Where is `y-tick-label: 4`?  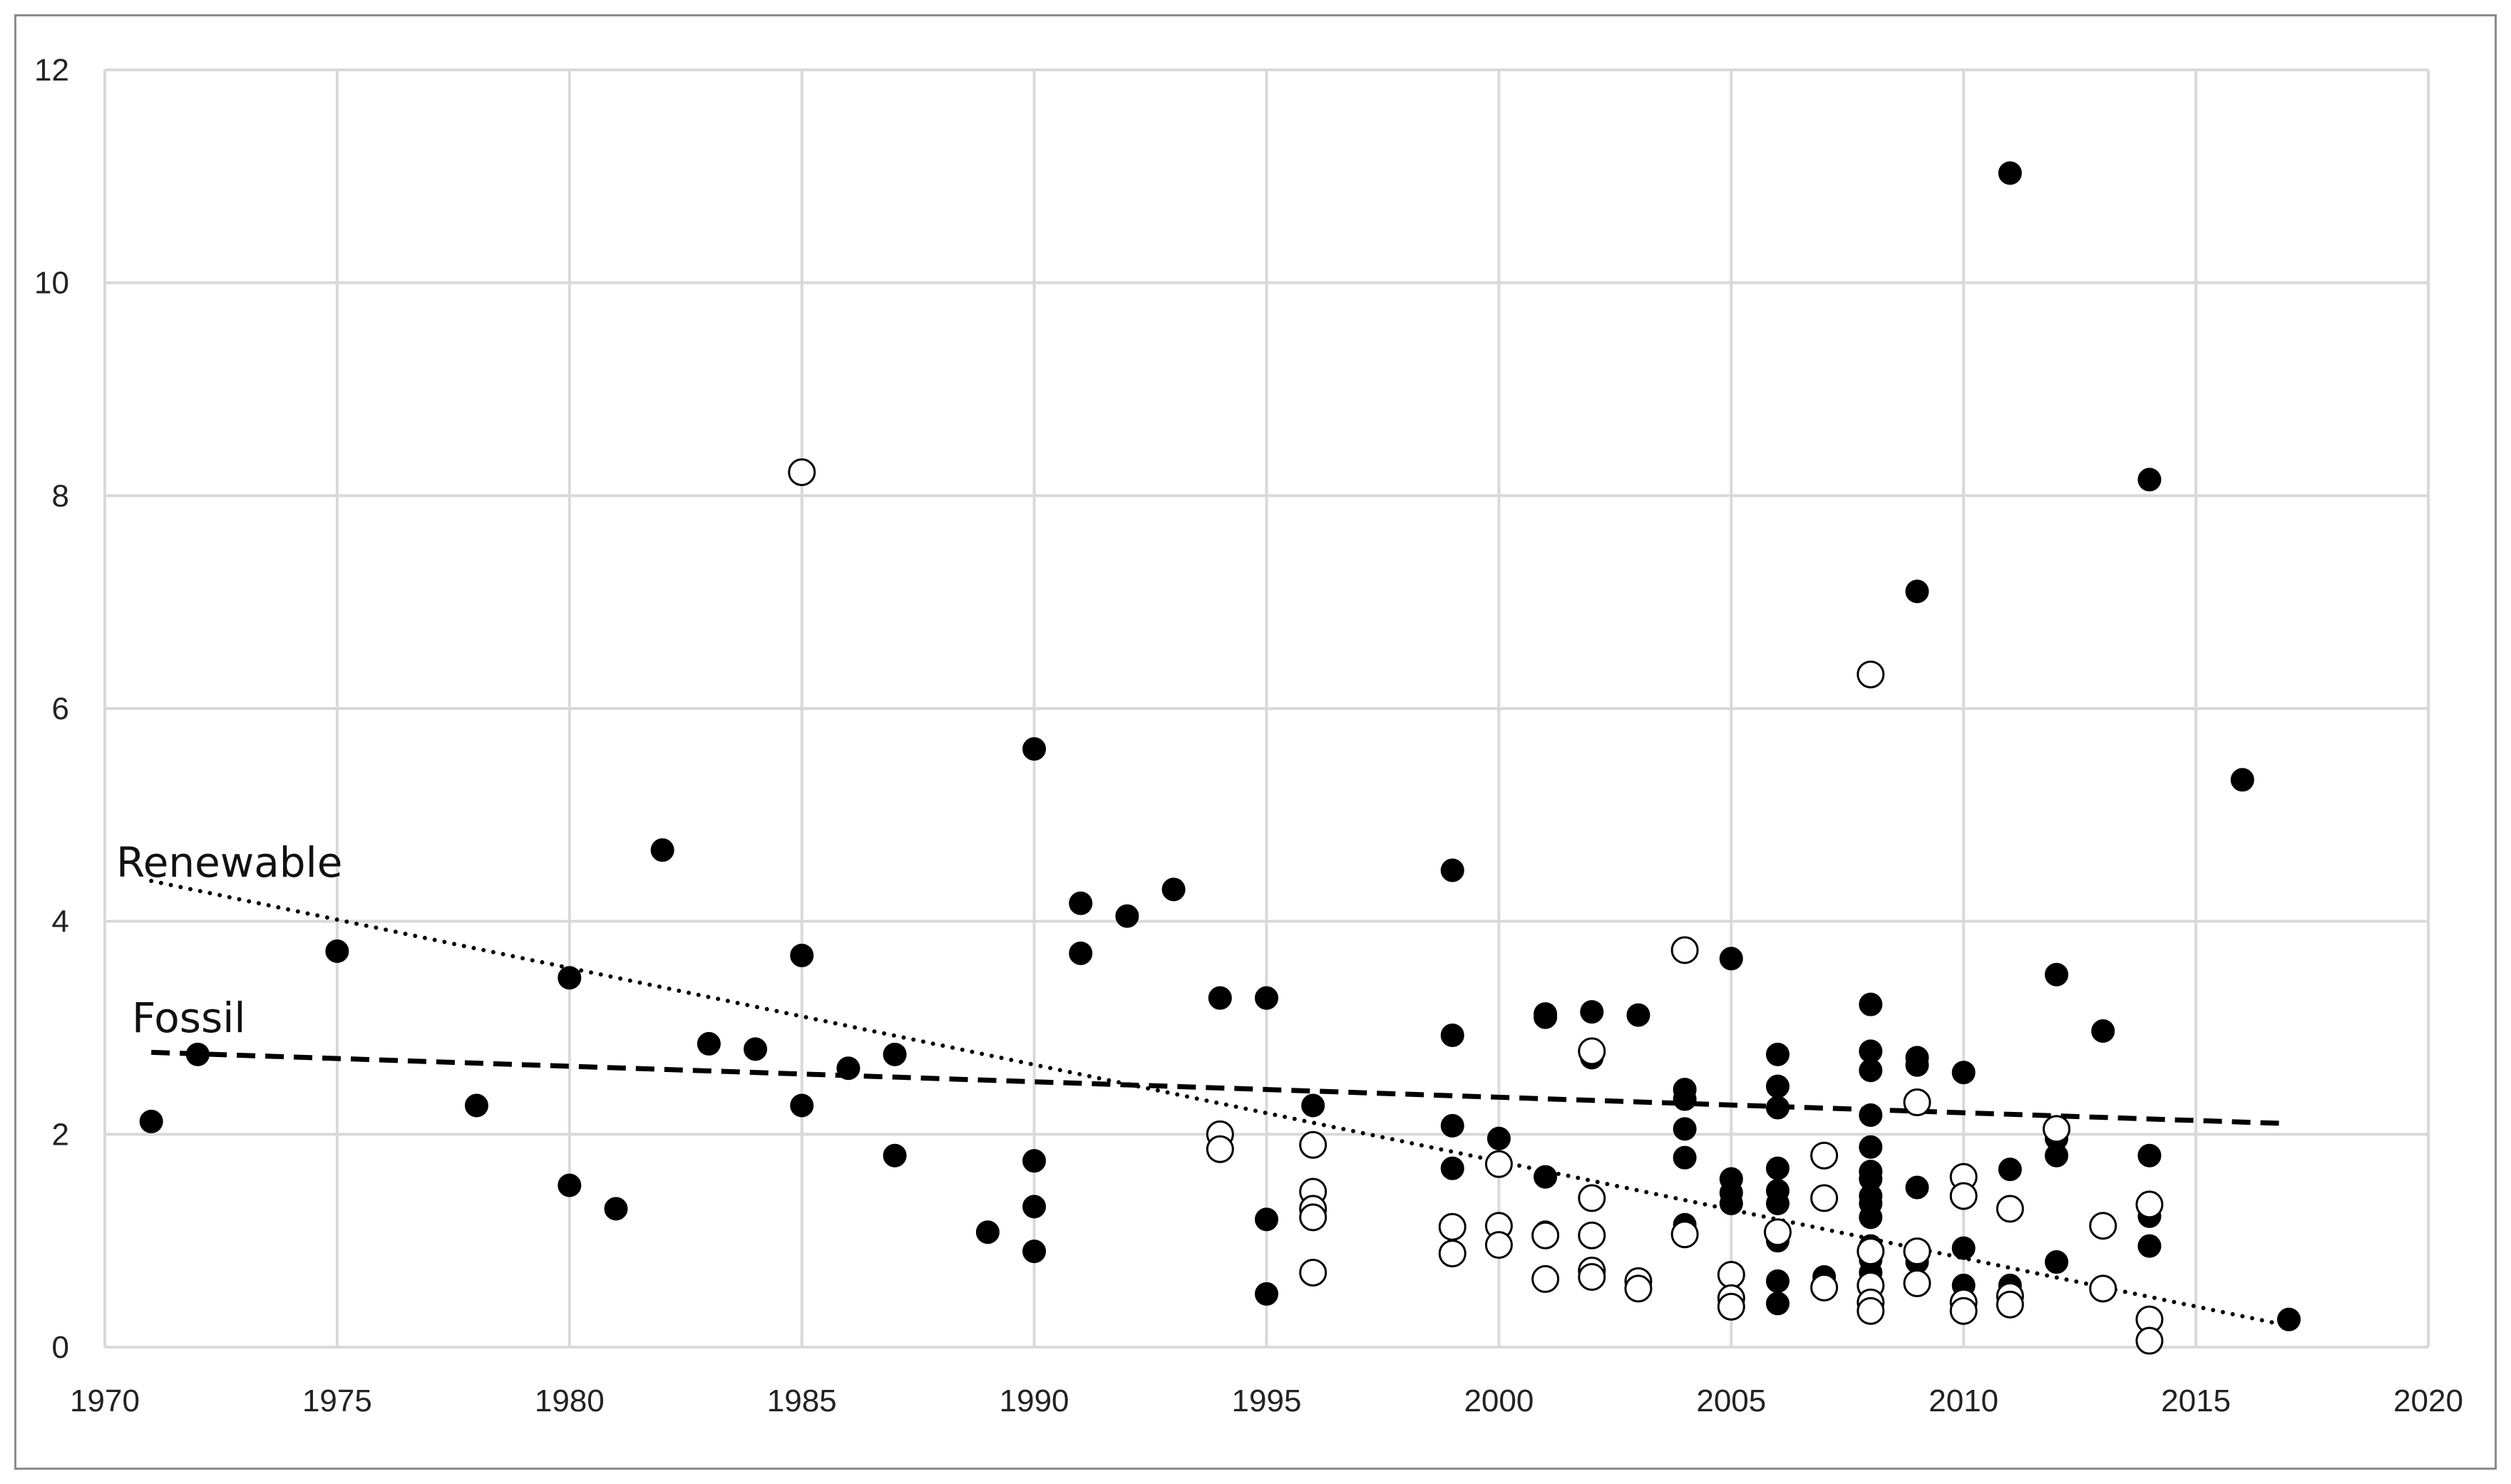 y-tick-label: 4 is located at coordinates (61, 922).